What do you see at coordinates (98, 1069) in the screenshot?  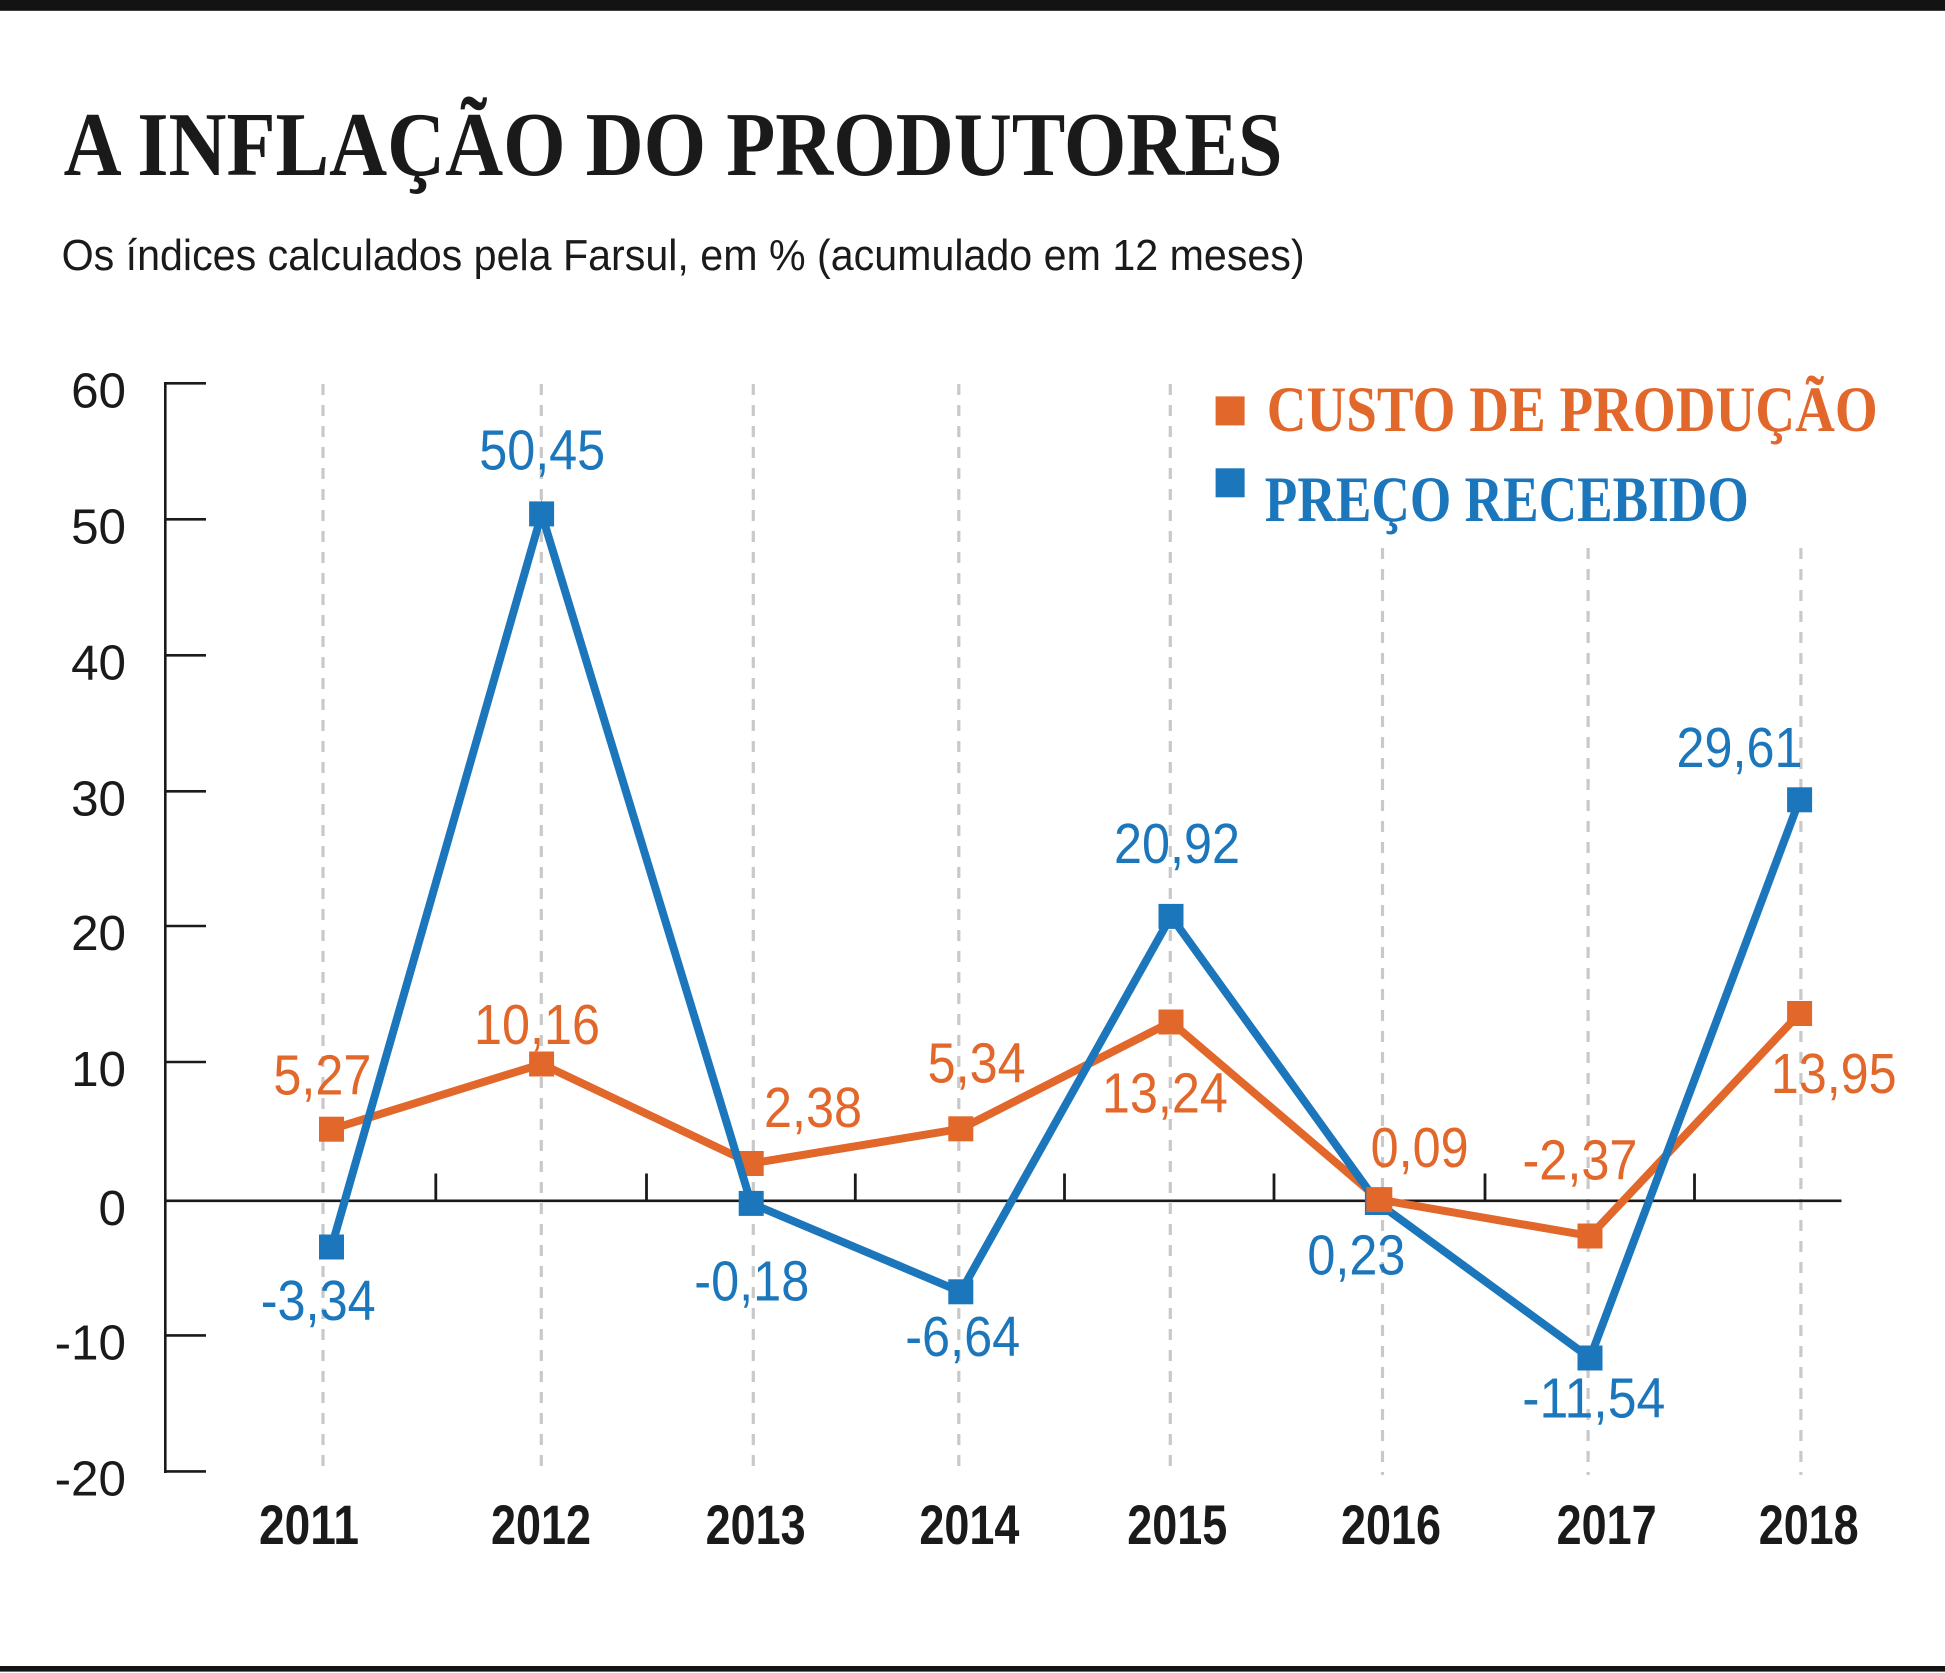 I see `svg-text: 10` at bounding box center [98, 1069].